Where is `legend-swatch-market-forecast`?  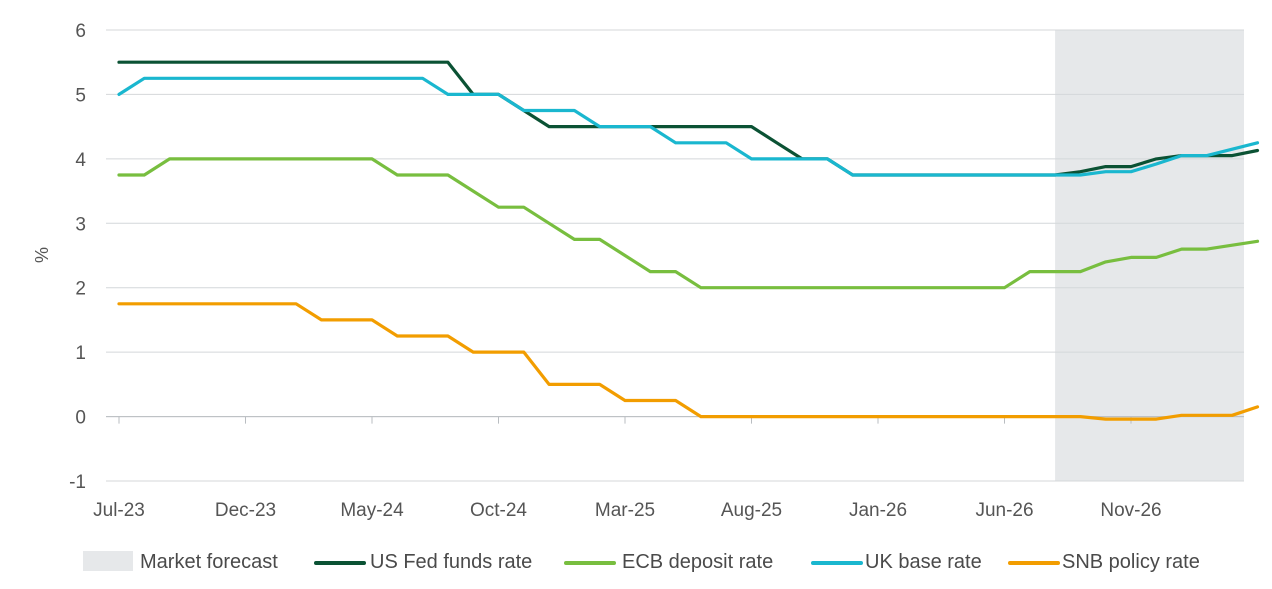
legend-swatch-market-forecast is located at coordinates (108, 561).